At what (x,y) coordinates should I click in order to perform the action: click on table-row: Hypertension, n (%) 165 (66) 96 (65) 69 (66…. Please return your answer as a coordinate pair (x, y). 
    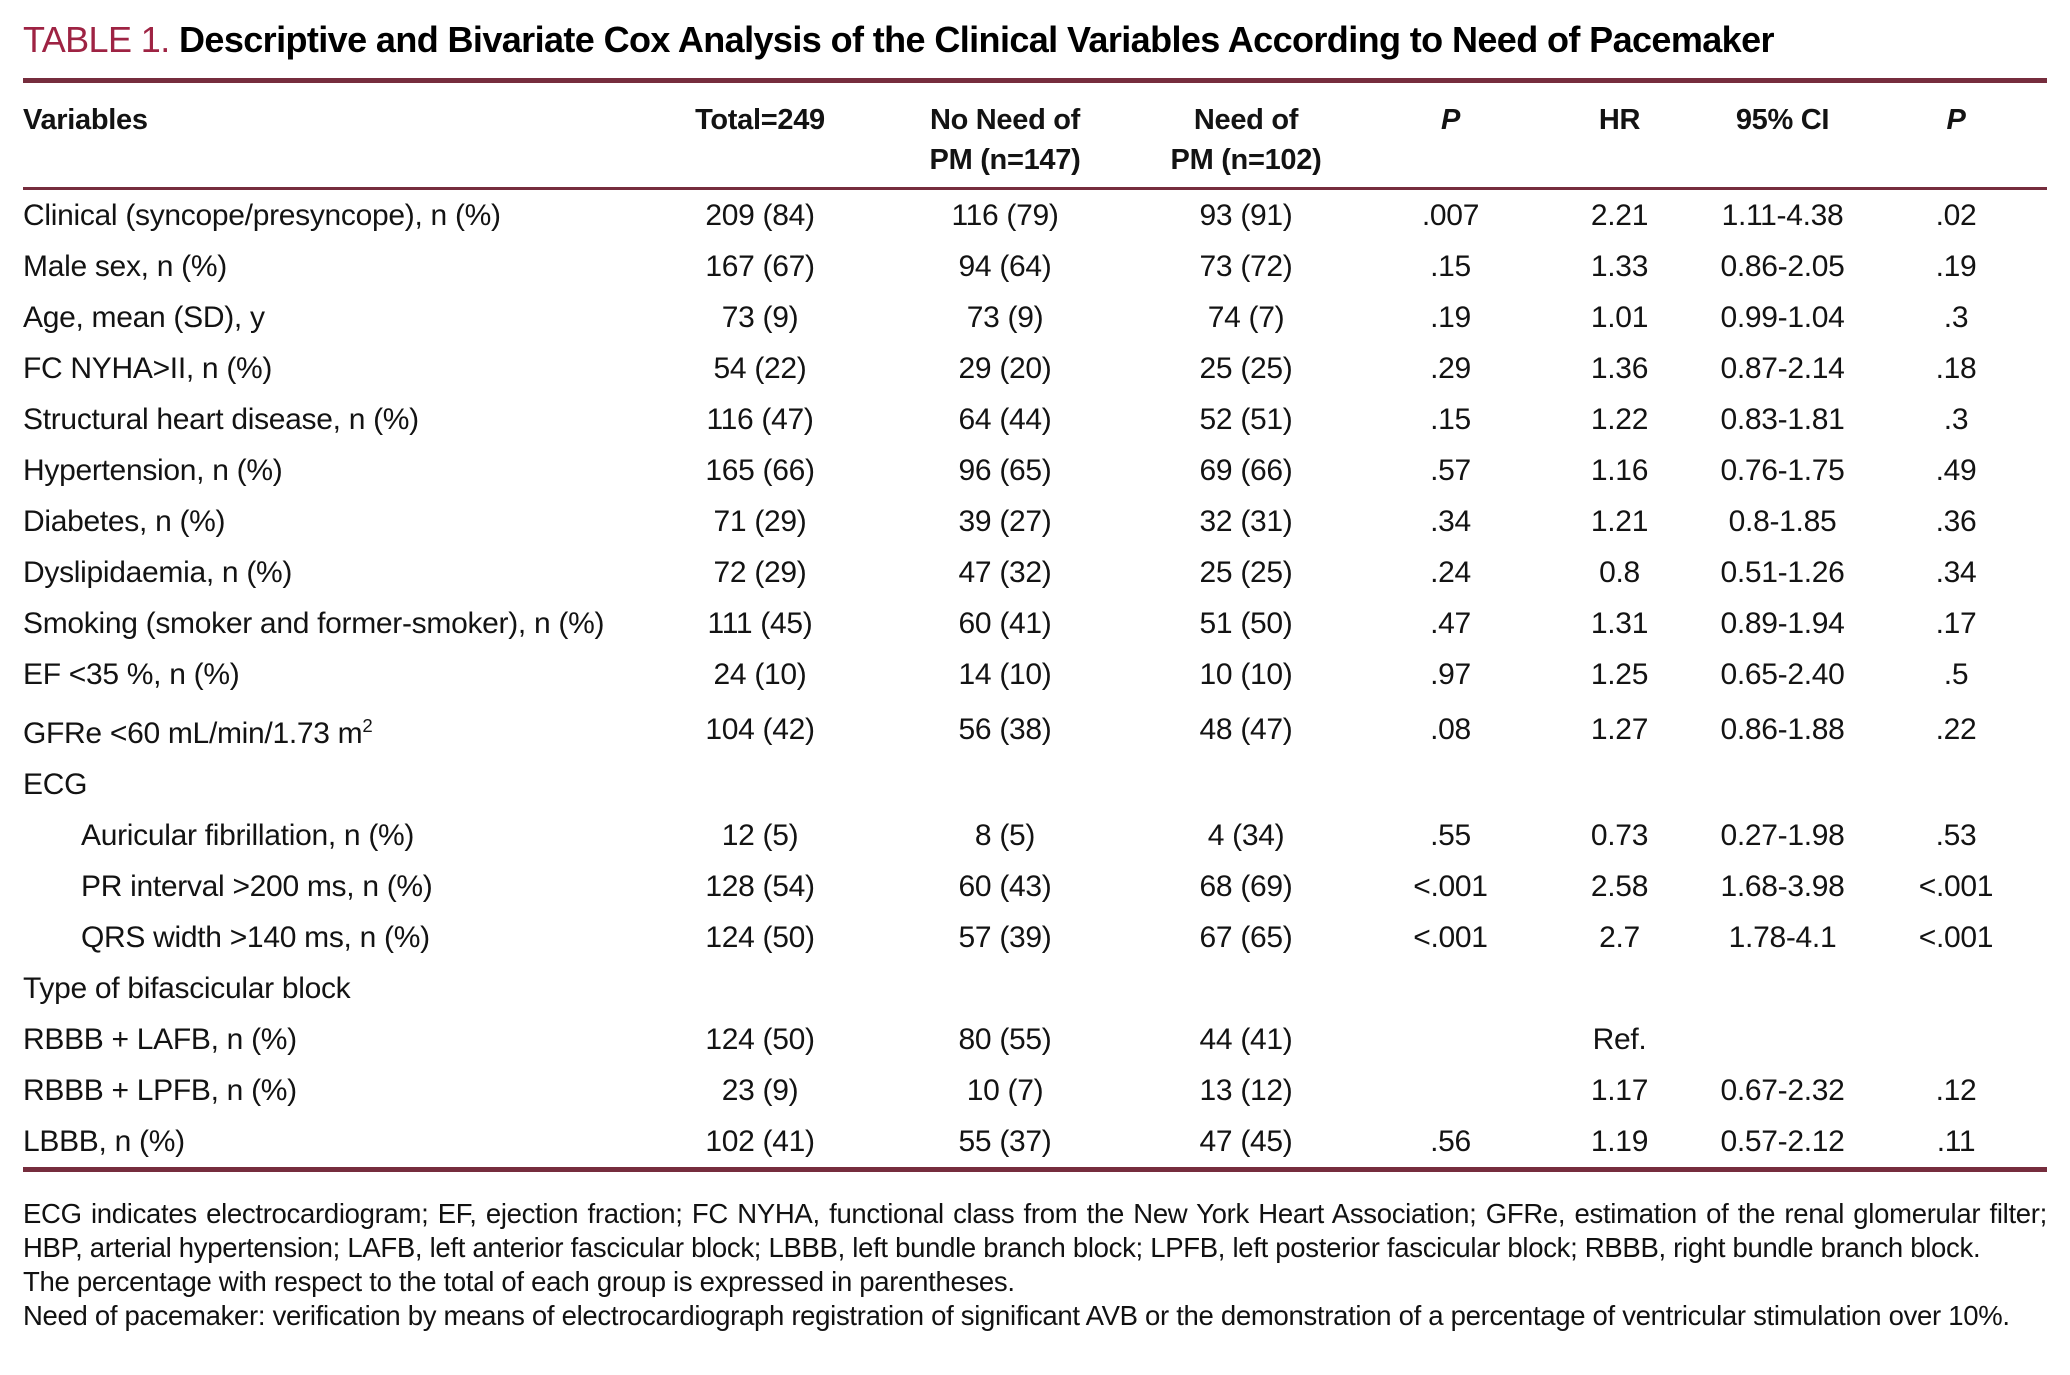
    Looking at the image, I should click on (1035, 470).